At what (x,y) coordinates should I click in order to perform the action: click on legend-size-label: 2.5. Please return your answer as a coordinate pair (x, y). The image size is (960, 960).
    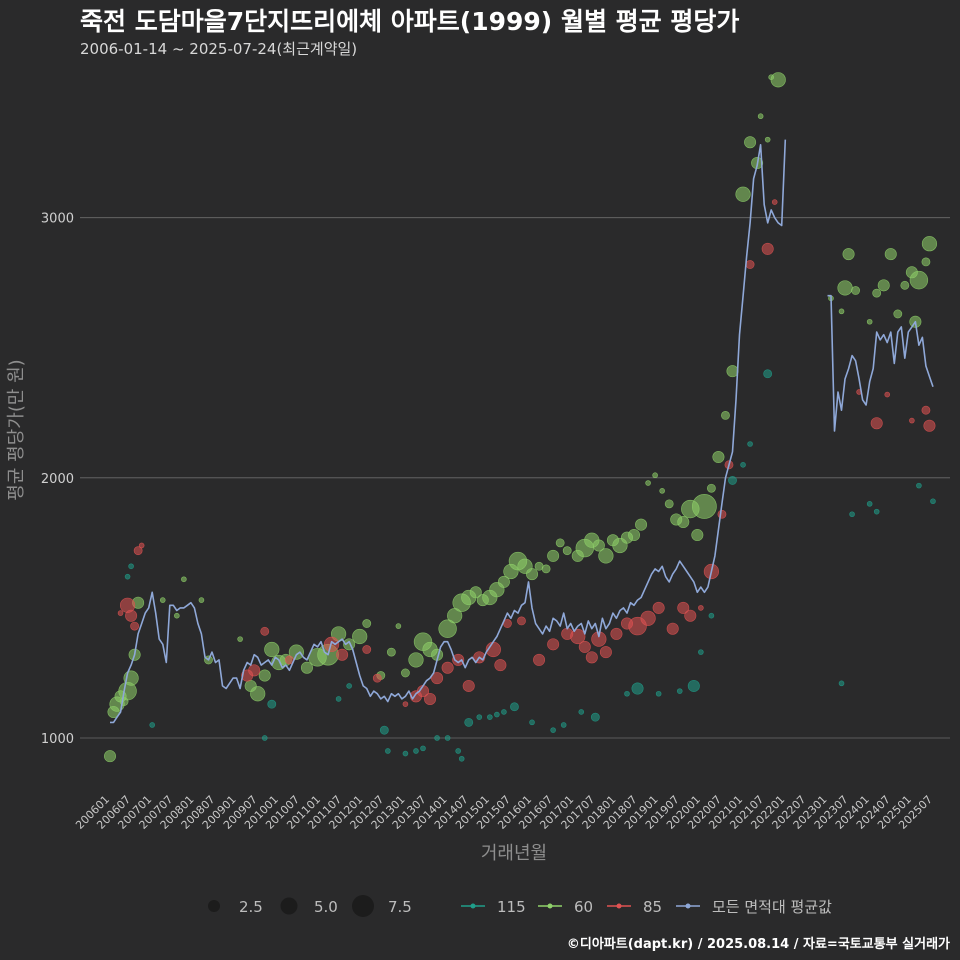
    Looking at the image, I should click on (251, 907).